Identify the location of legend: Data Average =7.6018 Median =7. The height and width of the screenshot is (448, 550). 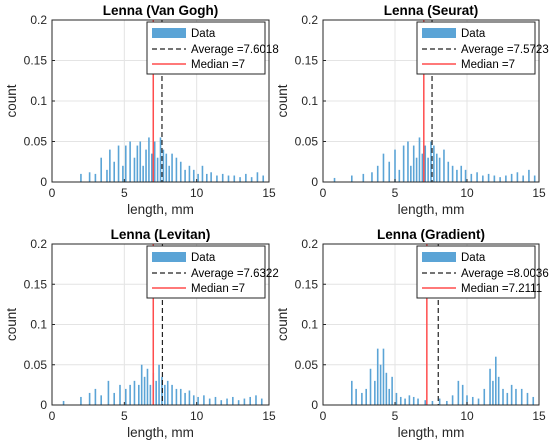
(212, 48).